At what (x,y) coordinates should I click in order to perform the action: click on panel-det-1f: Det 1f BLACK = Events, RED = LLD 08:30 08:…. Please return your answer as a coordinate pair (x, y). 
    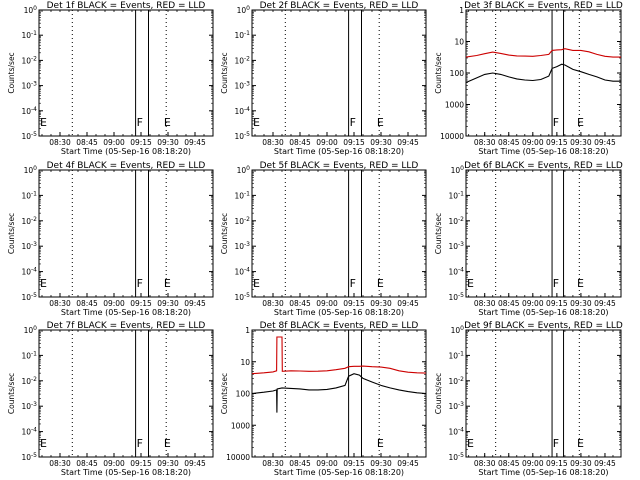
    Looking at the image, I should click on (110, 78).